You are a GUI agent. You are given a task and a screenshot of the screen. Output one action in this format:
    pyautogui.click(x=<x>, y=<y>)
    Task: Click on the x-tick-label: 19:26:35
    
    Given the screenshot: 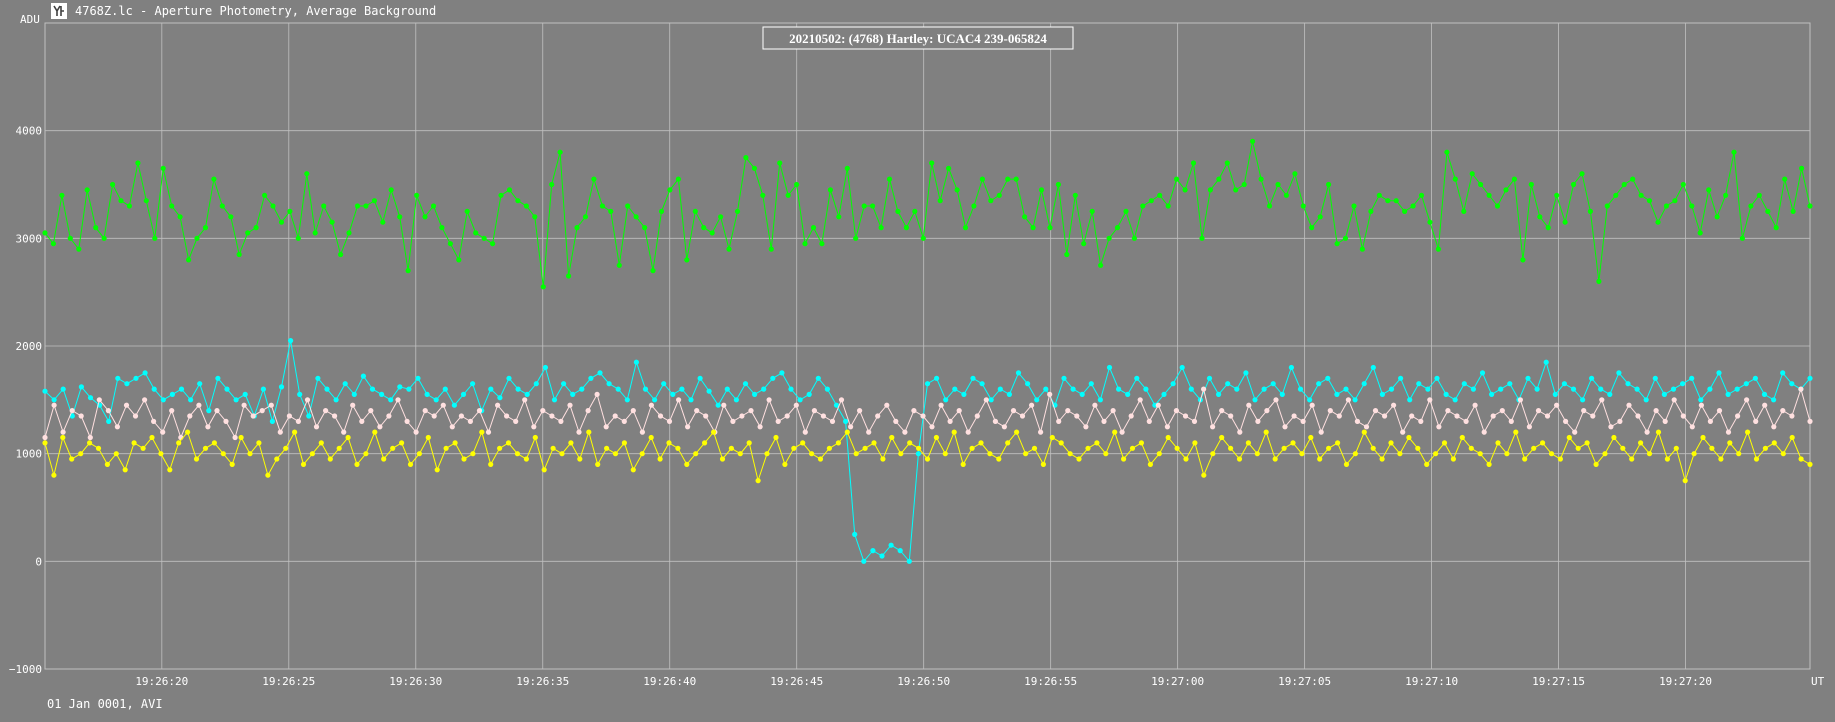 What is the action you would take?
    pyautogui.click(x=542, y=681)
    